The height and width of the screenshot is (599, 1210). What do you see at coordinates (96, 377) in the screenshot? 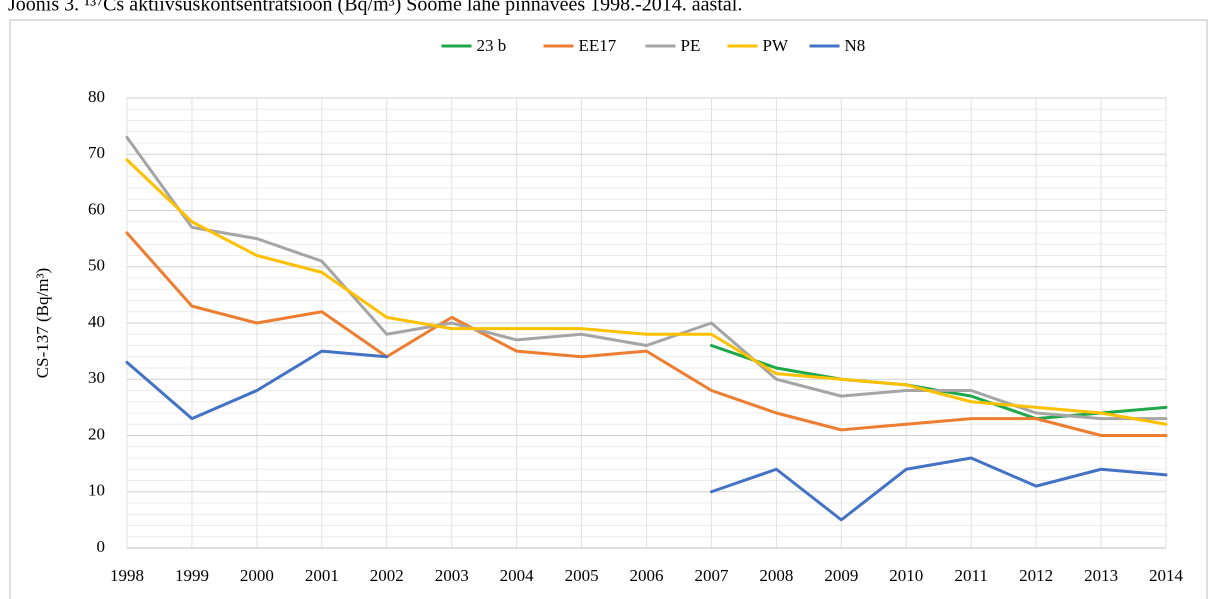
I see `y-tick-label: 30` at bounding box center [96, 377].